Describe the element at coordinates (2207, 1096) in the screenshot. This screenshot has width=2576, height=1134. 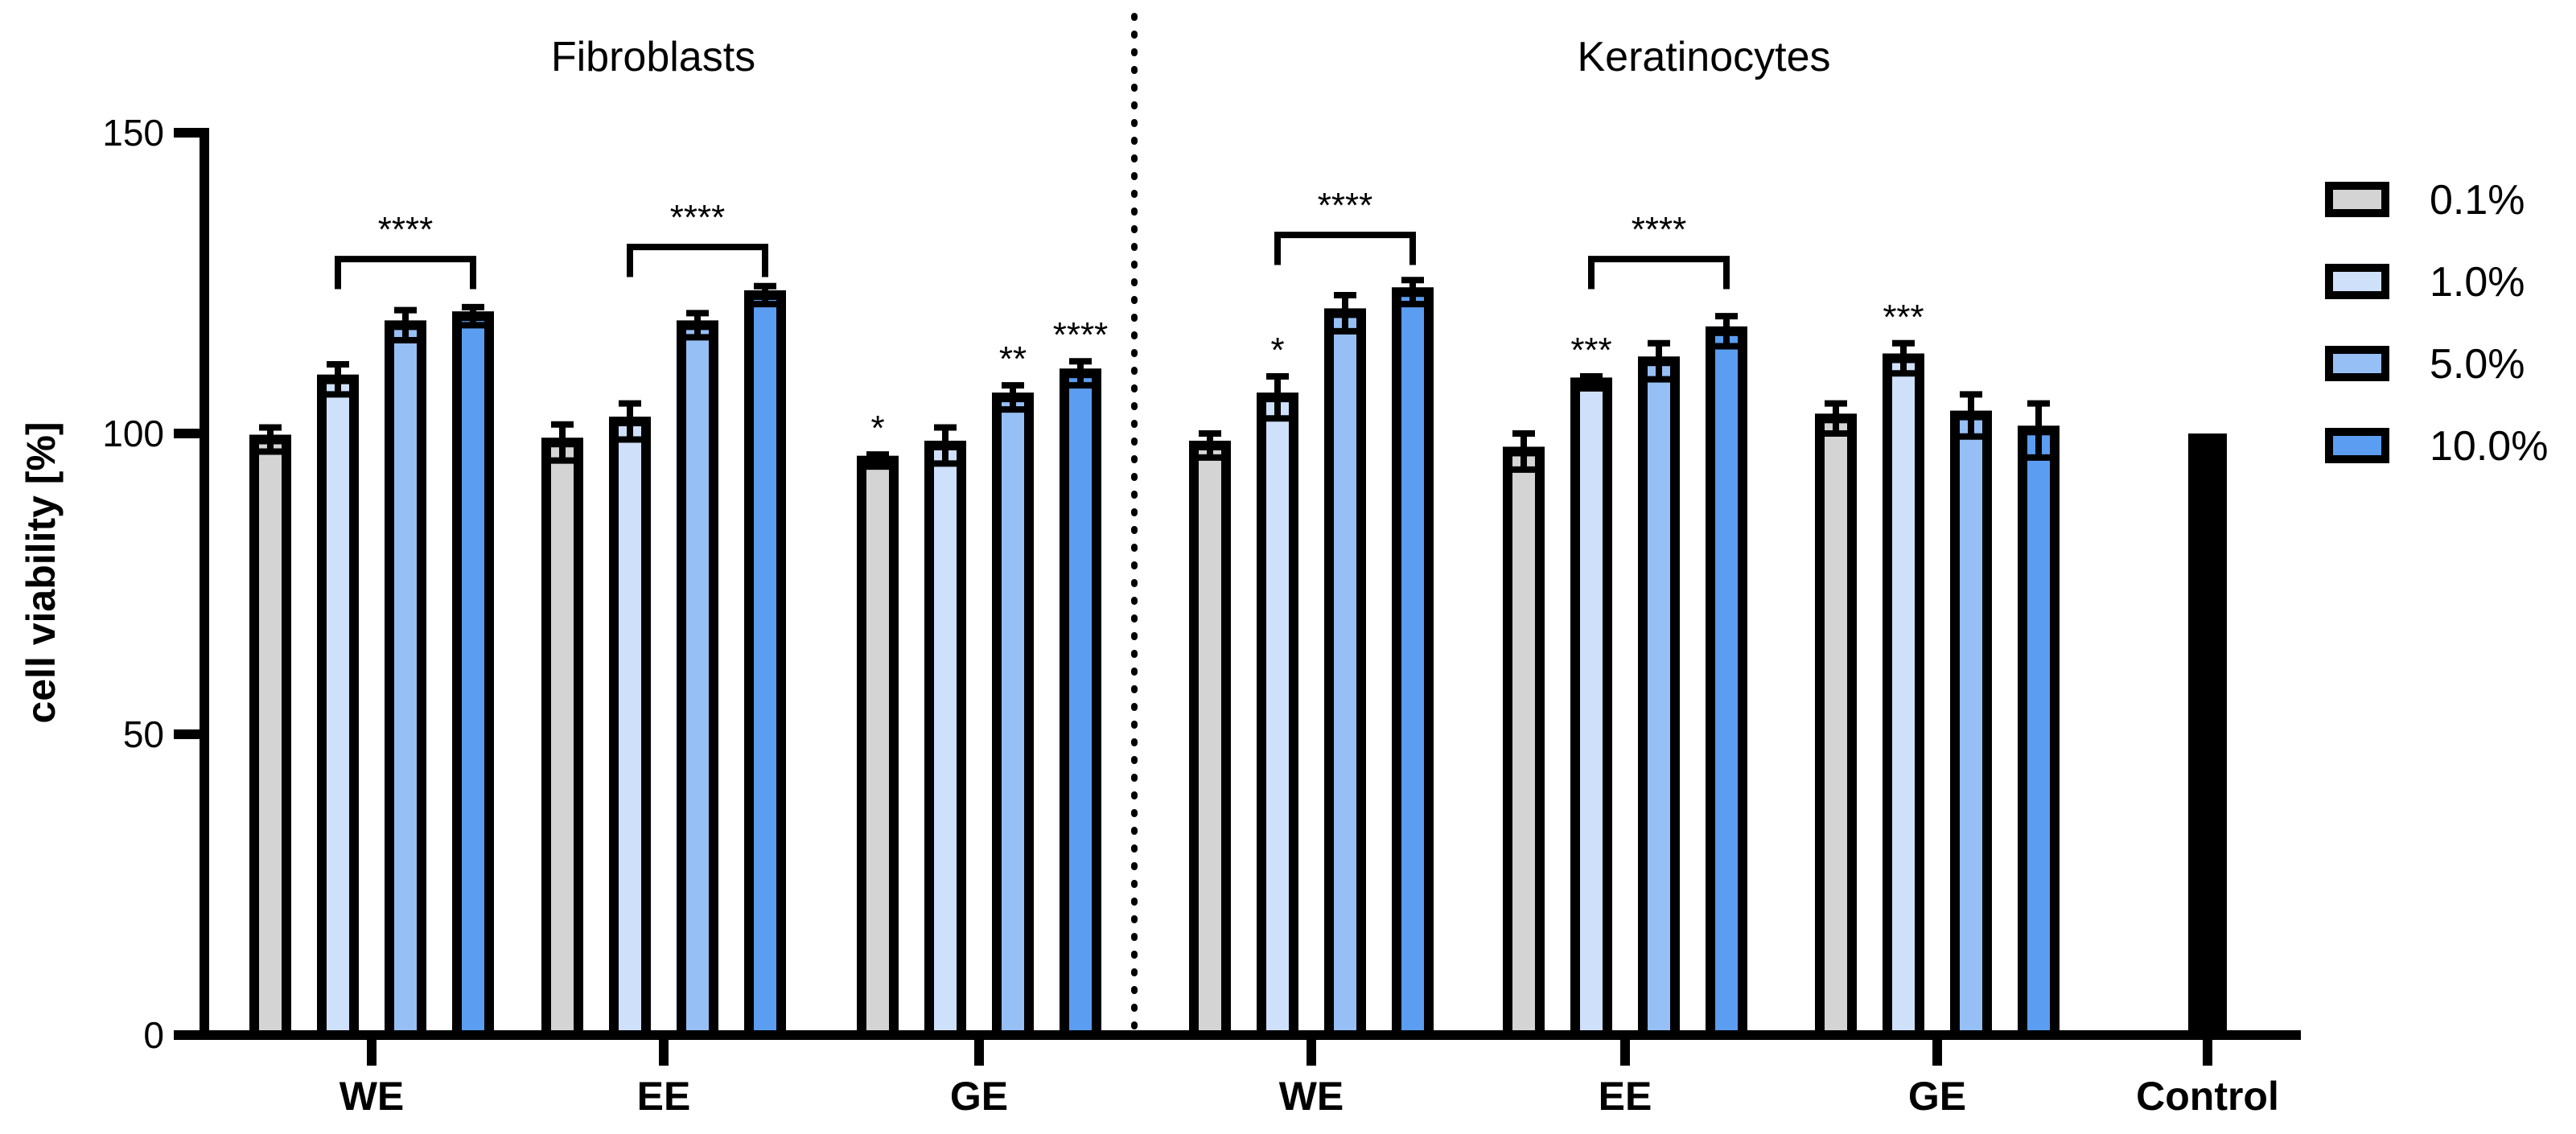
I see `x-category-label-control: Control` at that location.